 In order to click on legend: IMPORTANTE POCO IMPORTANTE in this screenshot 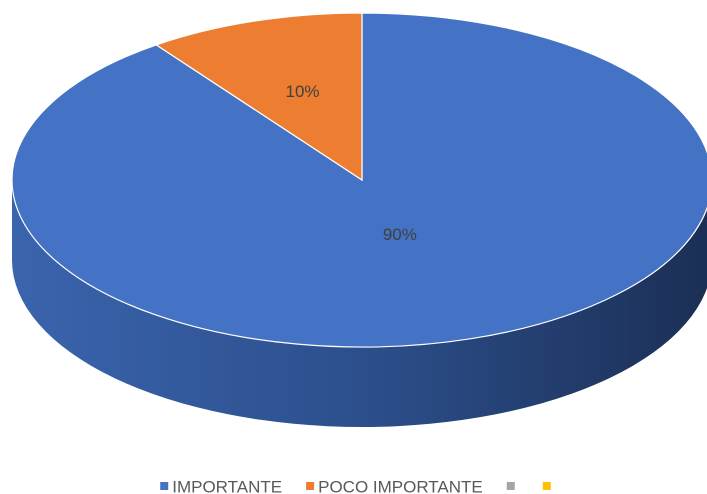, I will do `click(355, 485)`.